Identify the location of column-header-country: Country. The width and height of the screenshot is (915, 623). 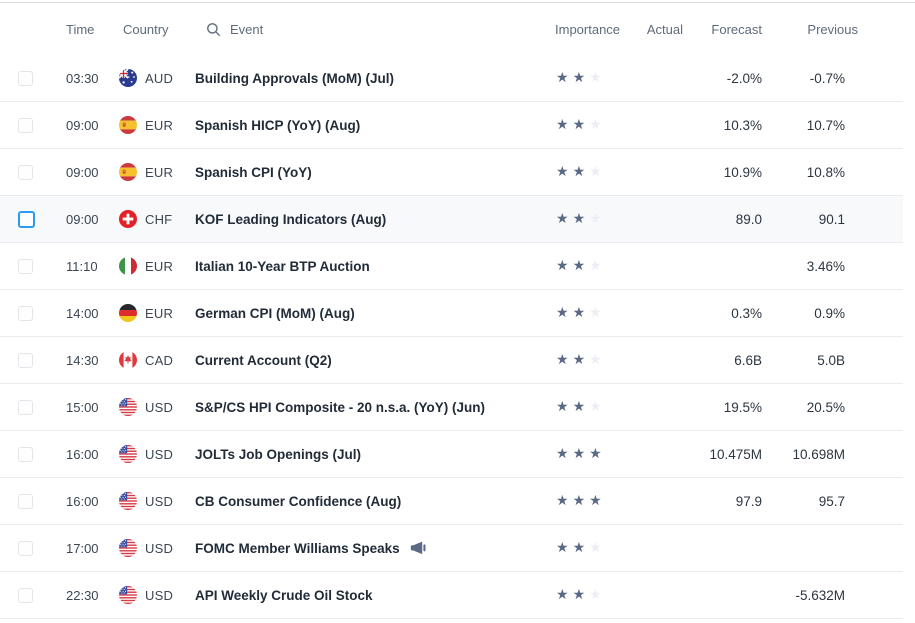
(146, 29).